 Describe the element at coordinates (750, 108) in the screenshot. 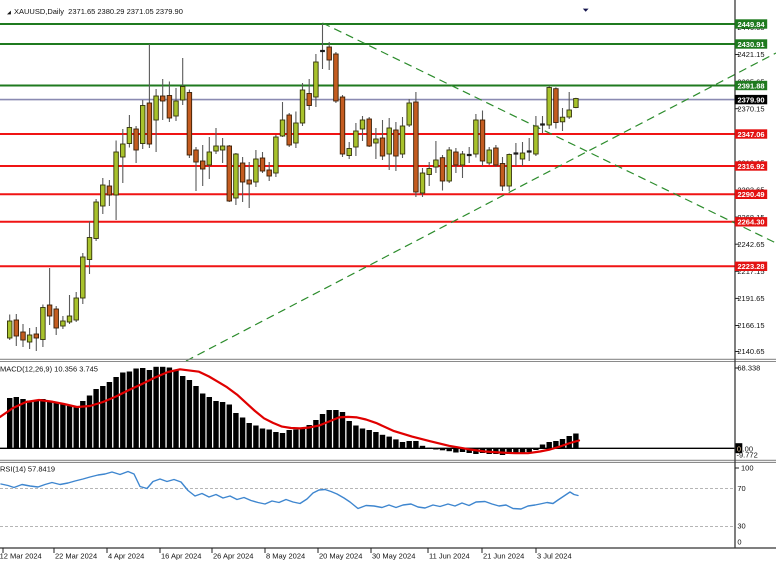

I see `svg-text: 2370.15` at that location.